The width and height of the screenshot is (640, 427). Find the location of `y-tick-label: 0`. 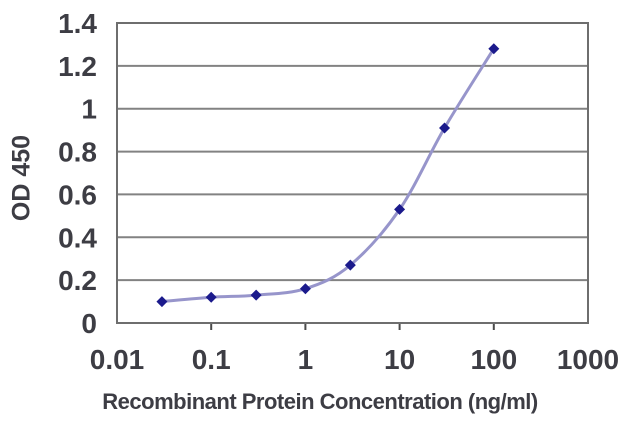

y-tick-label: 0 is located at coordinates (89, 323).